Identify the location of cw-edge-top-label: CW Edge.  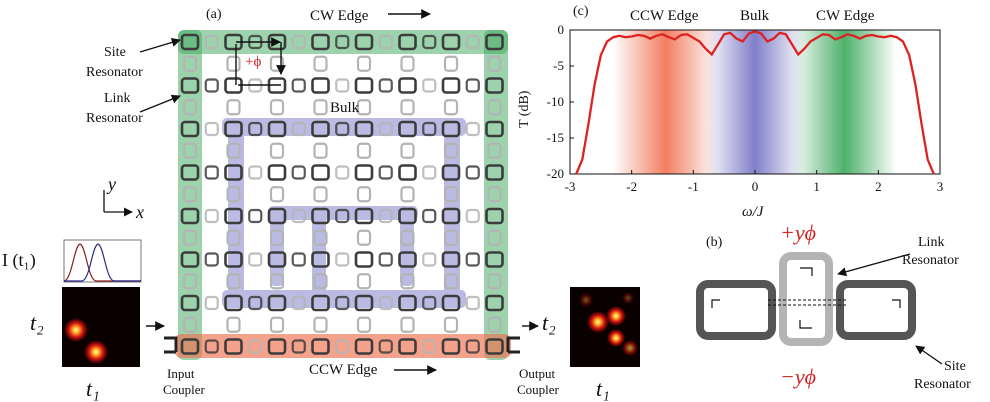
(339, 16).